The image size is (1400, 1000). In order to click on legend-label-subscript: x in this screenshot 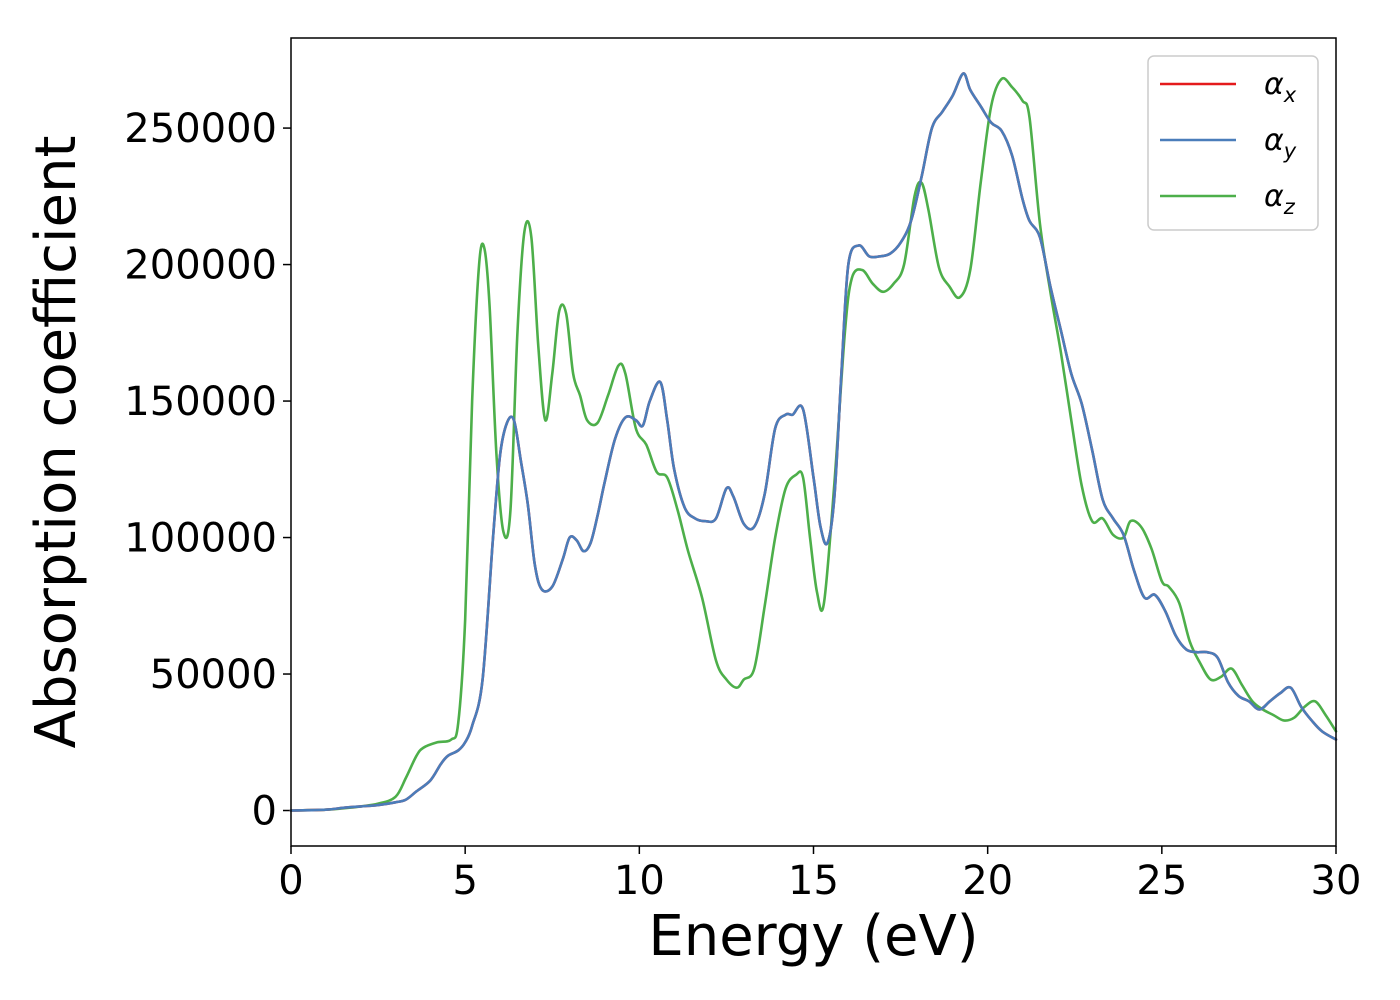, I will do `click(1290, 95)`.